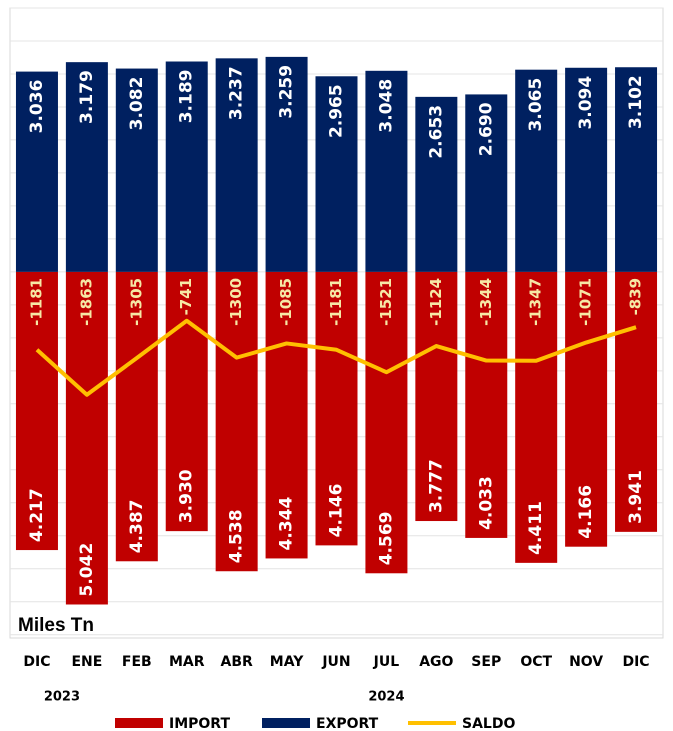 The width and height of the screenshot is (673, 731). Describe the element at coordinates (536, 528) in the screenshot. I see `value-label: 4.411` at that location.